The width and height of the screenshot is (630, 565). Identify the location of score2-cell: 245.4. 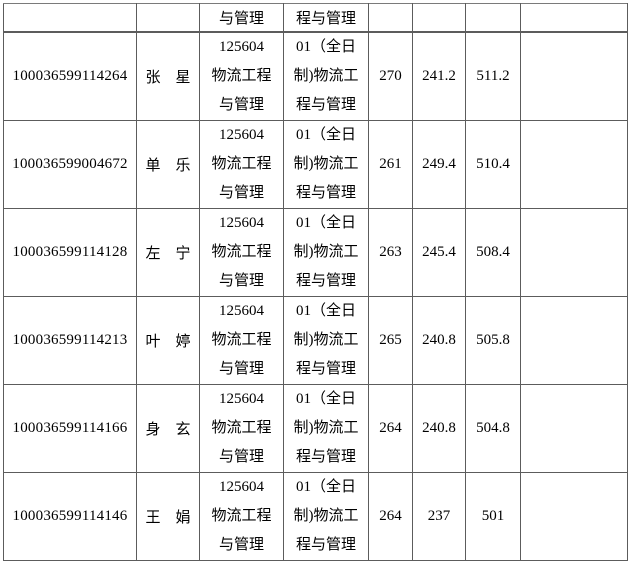
(439, 252).